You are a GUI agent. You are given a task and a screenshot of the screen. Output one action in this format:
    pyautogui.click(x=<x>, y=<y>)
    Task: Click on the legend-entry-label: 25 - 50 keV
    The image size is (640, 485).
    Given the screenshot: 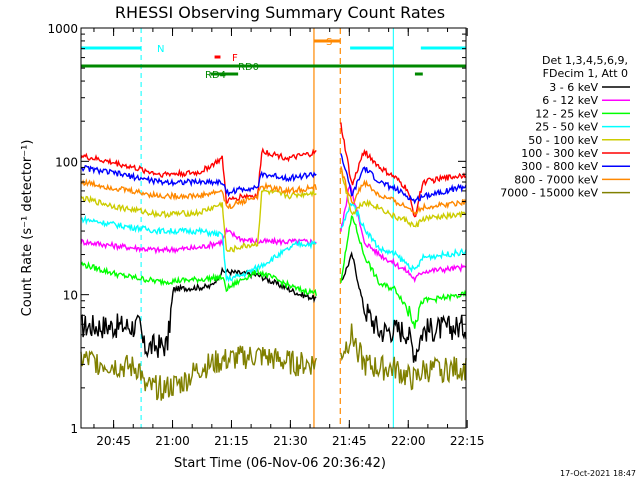 What is the action you would take?
    pyautogui.click(x=566, y=127)
    